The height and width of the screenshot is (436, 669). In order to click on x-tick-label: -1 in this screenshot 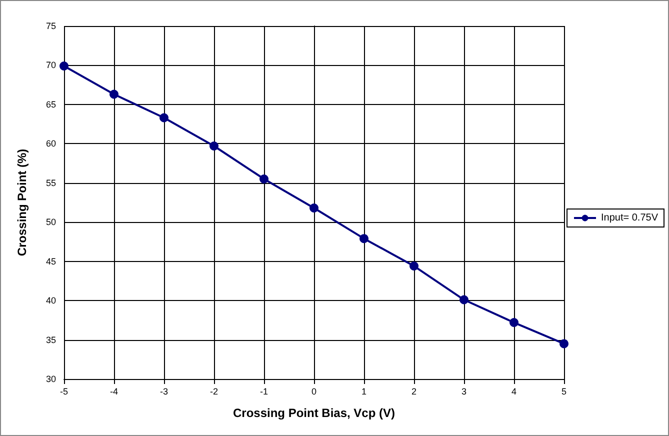, I will do `click(264, 391)`.